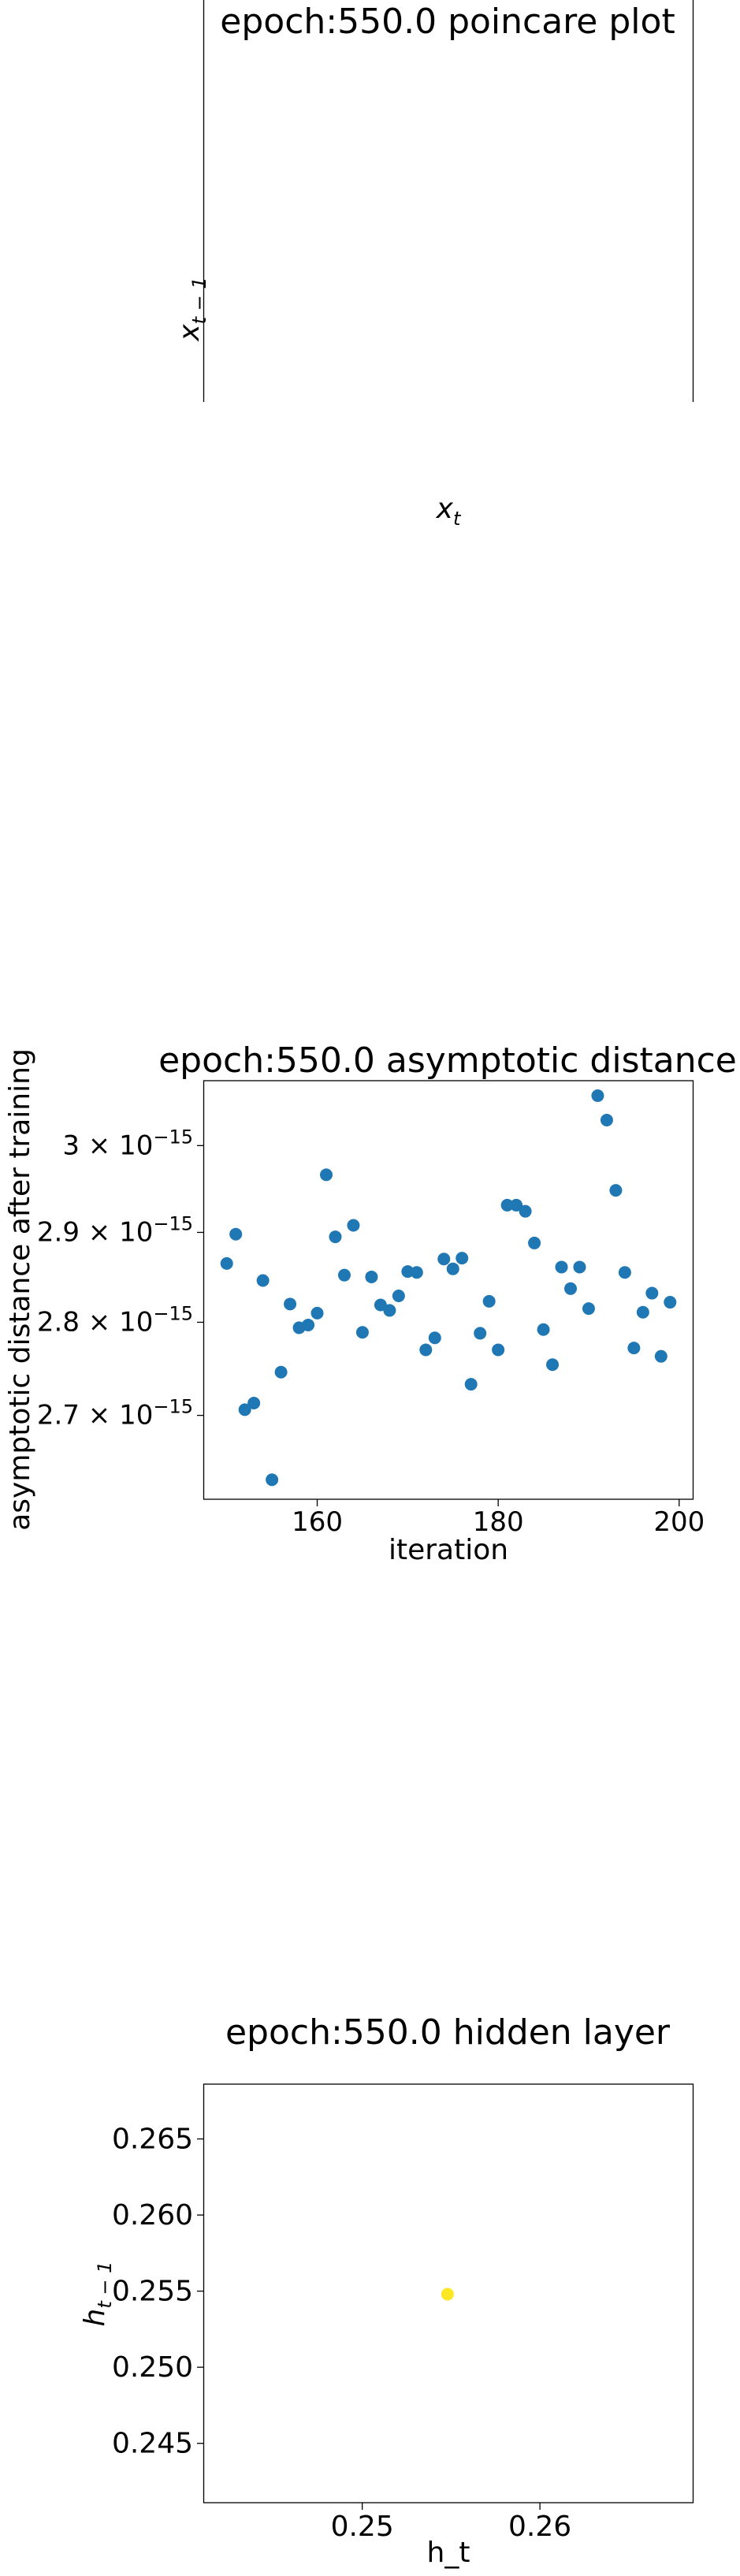 This screenshot has height=2576, width=740. What do you see at coordinates (127, 1143) in the screenshot?
I see `y-tick-label: 3 × 10⁻¹⁵` at bounding box center [127, 1143].